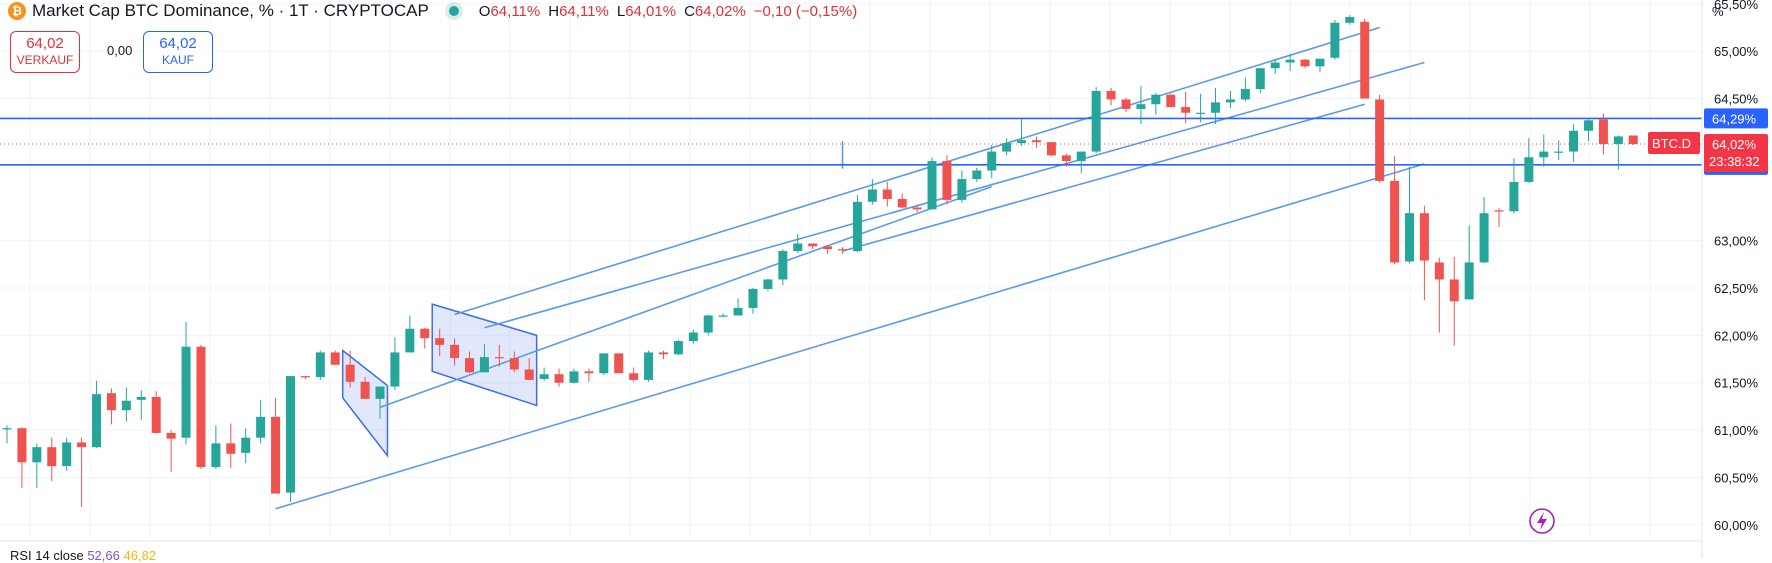  I want to click on rsi-legend: RSI 14 close 52,66 46,82, so click(83, 555).